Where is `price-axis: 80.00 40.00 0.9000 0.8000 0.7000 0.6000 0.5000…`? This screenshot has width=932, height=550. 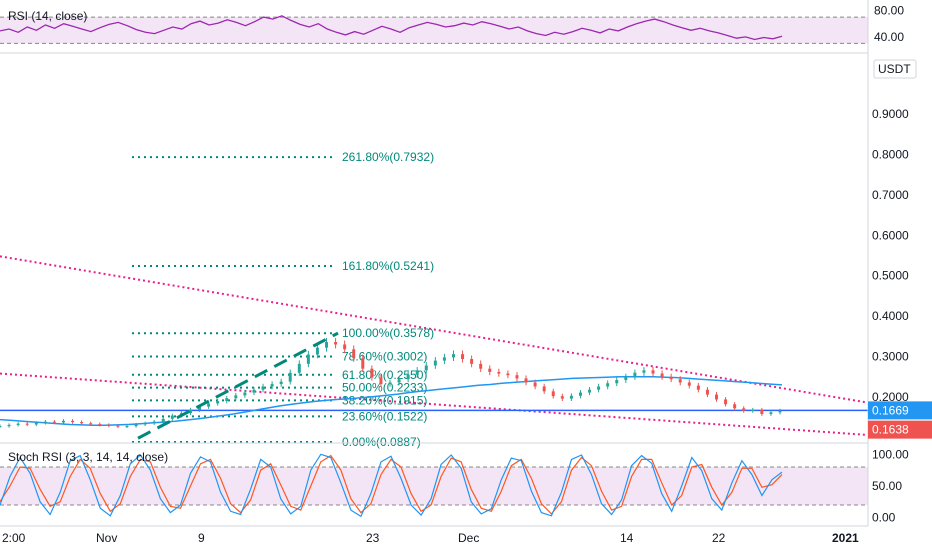
price-axis: 80.00 40.00 0.9000 0.8000 0.7000 0.6000 0.5000… is located at coordinates (899, 263).